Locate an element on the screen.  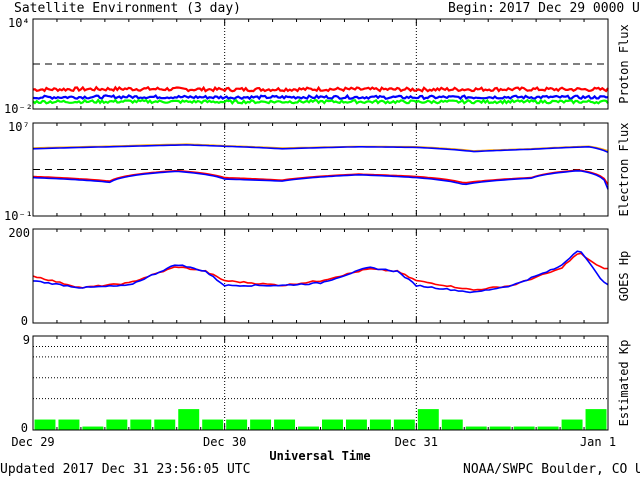
x-tick-label: Jan 1 is located at coordinates (598, 442).